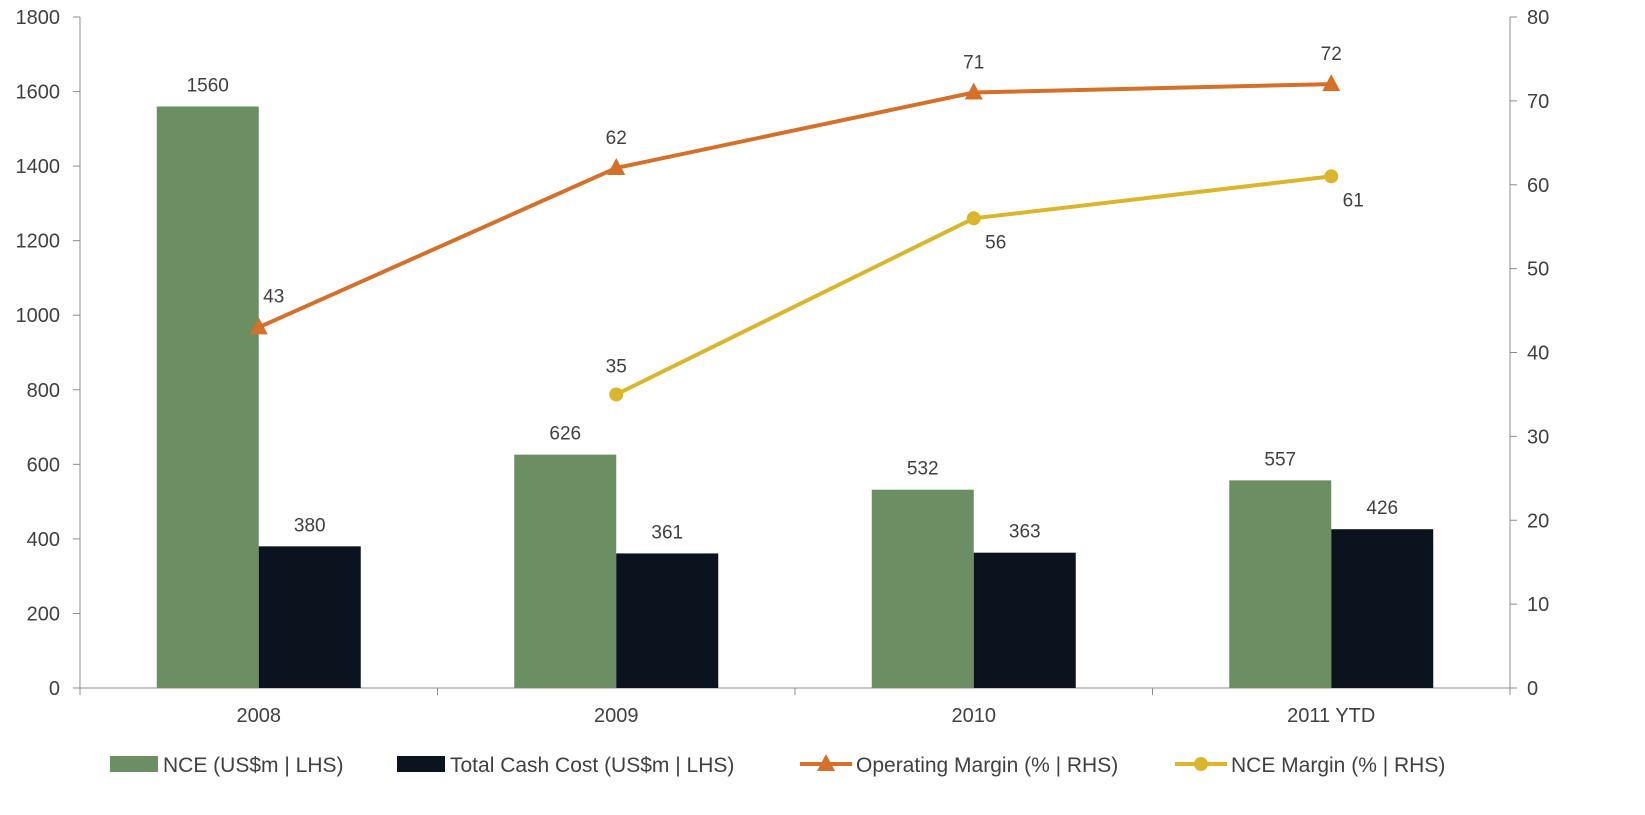  What do you see at coordinates (565, 434) in the screenshot?
I see `bar-value-label: 626` at bounding box center [565, 434].